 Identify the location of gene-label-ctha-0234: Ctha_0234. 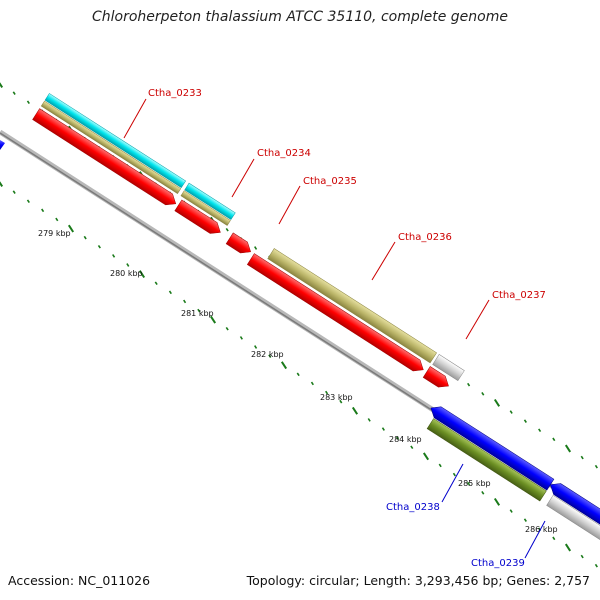
(284, 153).